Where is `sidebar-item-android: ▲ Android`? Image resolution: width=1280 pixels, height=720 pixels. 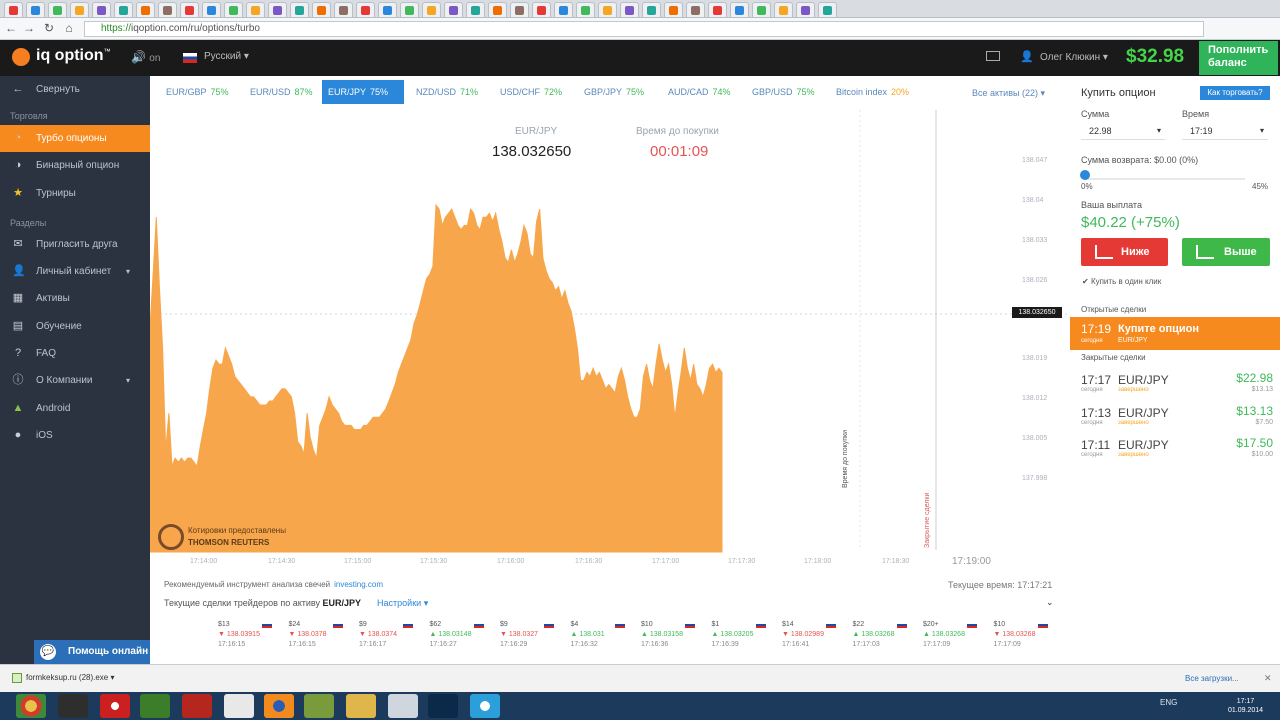
sidebar-item-android: ▲ Android is located at coordinates (41, 408).